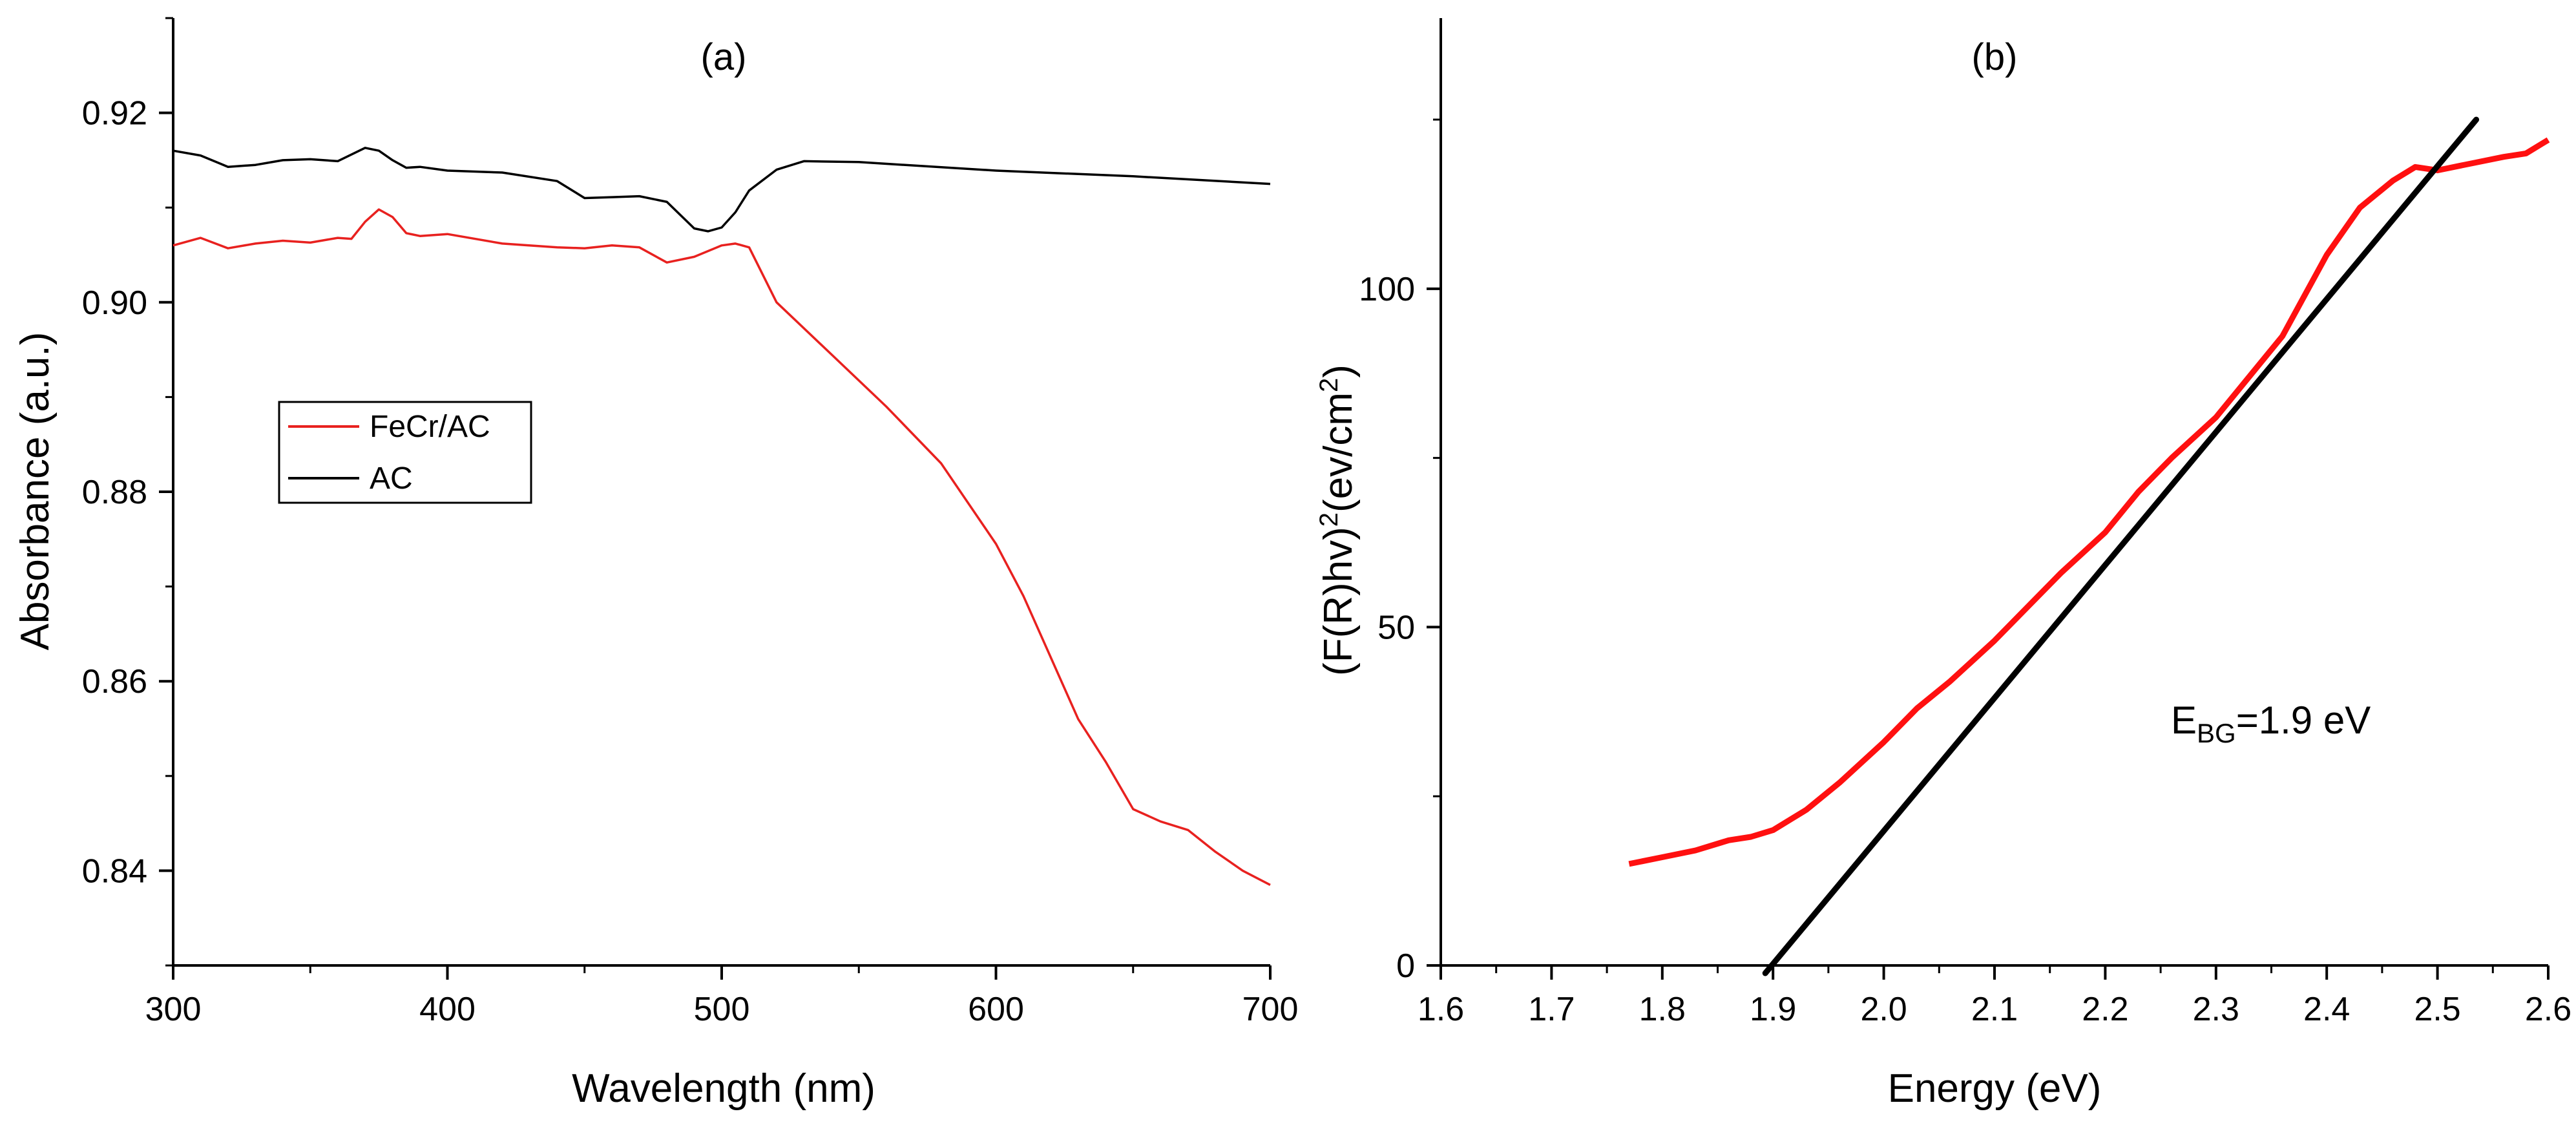 The width and height of the screenshot is (2576, 1127). Describe the element at coordinates (1883, 1009) in the screenshot. I see `x-tick-label: 2.0` at that location.